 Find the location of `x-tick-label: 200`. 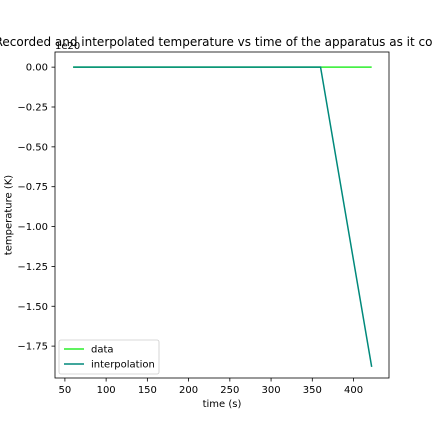

x-tick-label: 200 is located at coordinates (188, 390).